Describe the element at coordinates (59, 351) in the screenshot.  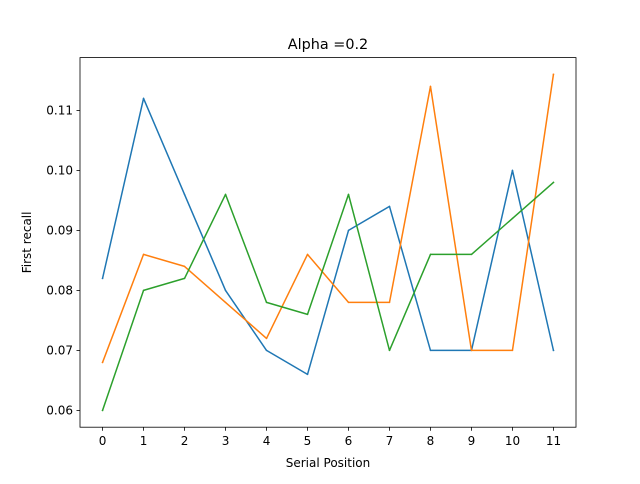
I see `y-tick-label: 0.07` at that location.